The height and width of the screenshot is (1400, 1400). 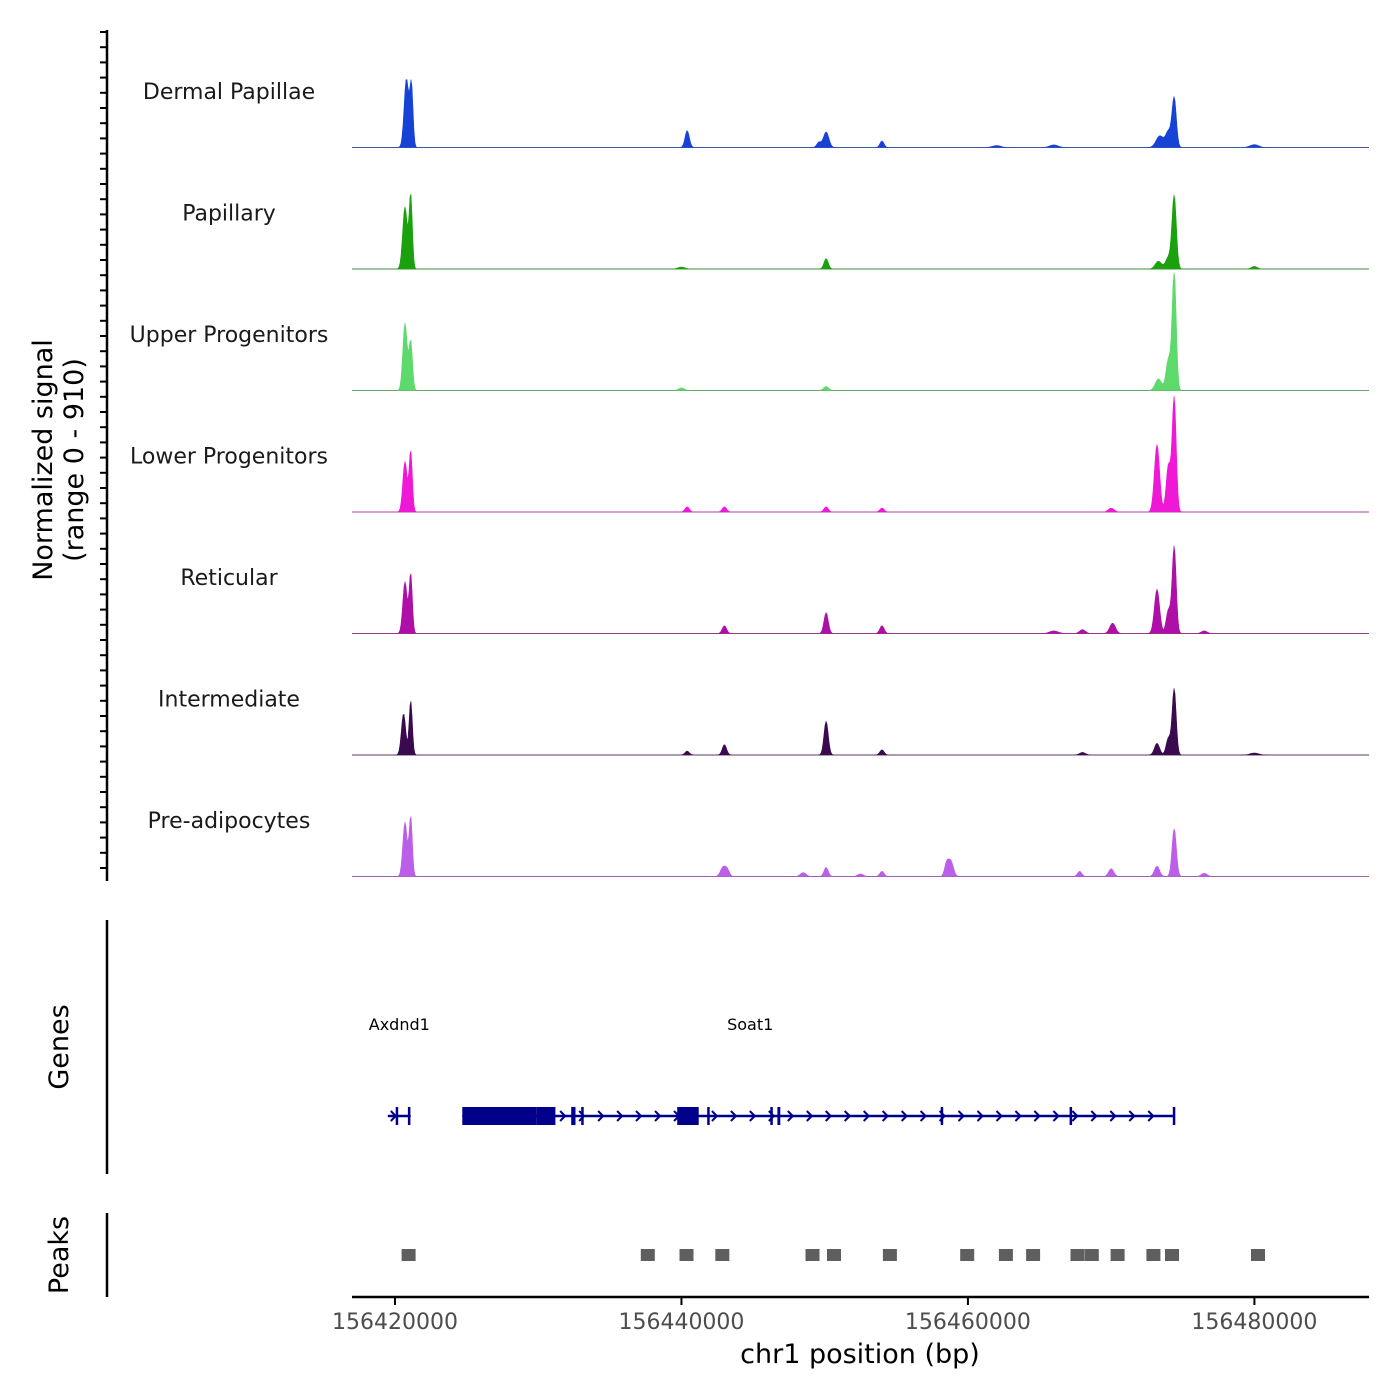 I want to click on coverage-track: Reticular, so click(x=774, y=589).